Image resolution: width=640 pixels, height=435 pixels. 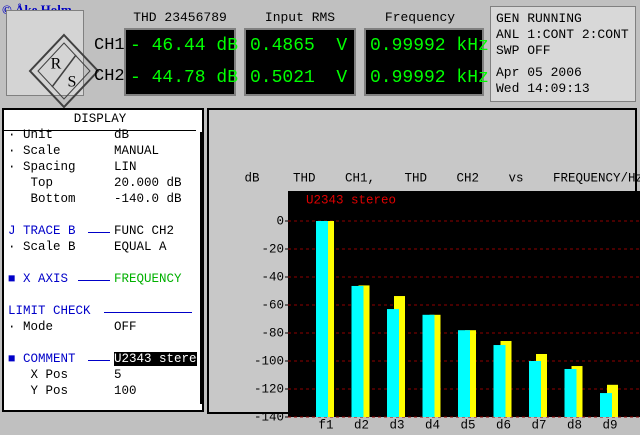 I want to click on x-tick-label: d8, so click(x=574, y=424).